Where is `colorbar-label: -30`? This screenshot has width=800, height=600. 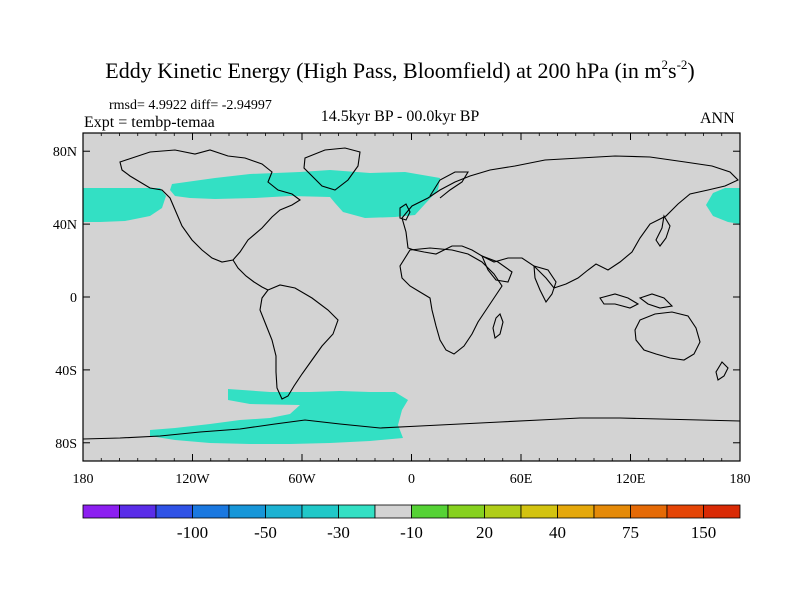 colorbar-label: -30 is located at coordinates (338, 532).